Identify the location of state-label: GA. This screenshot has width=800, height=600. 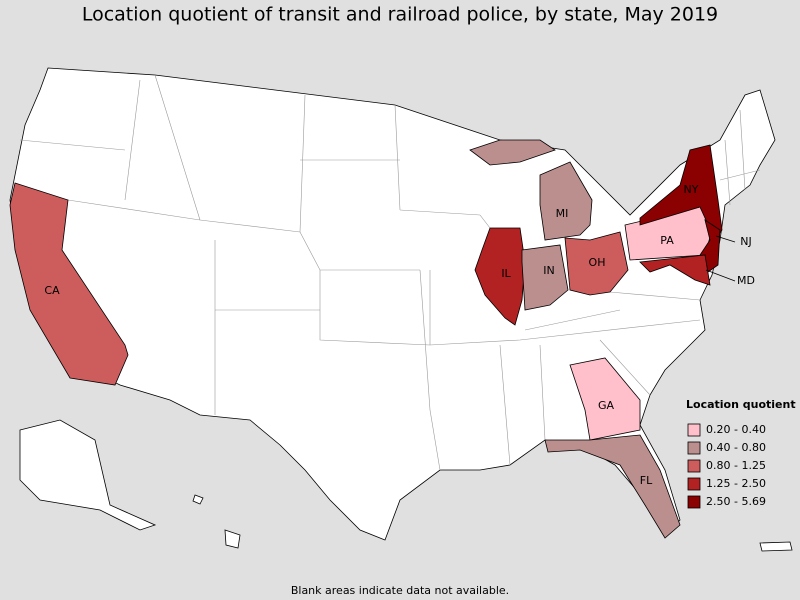
(606, 405).